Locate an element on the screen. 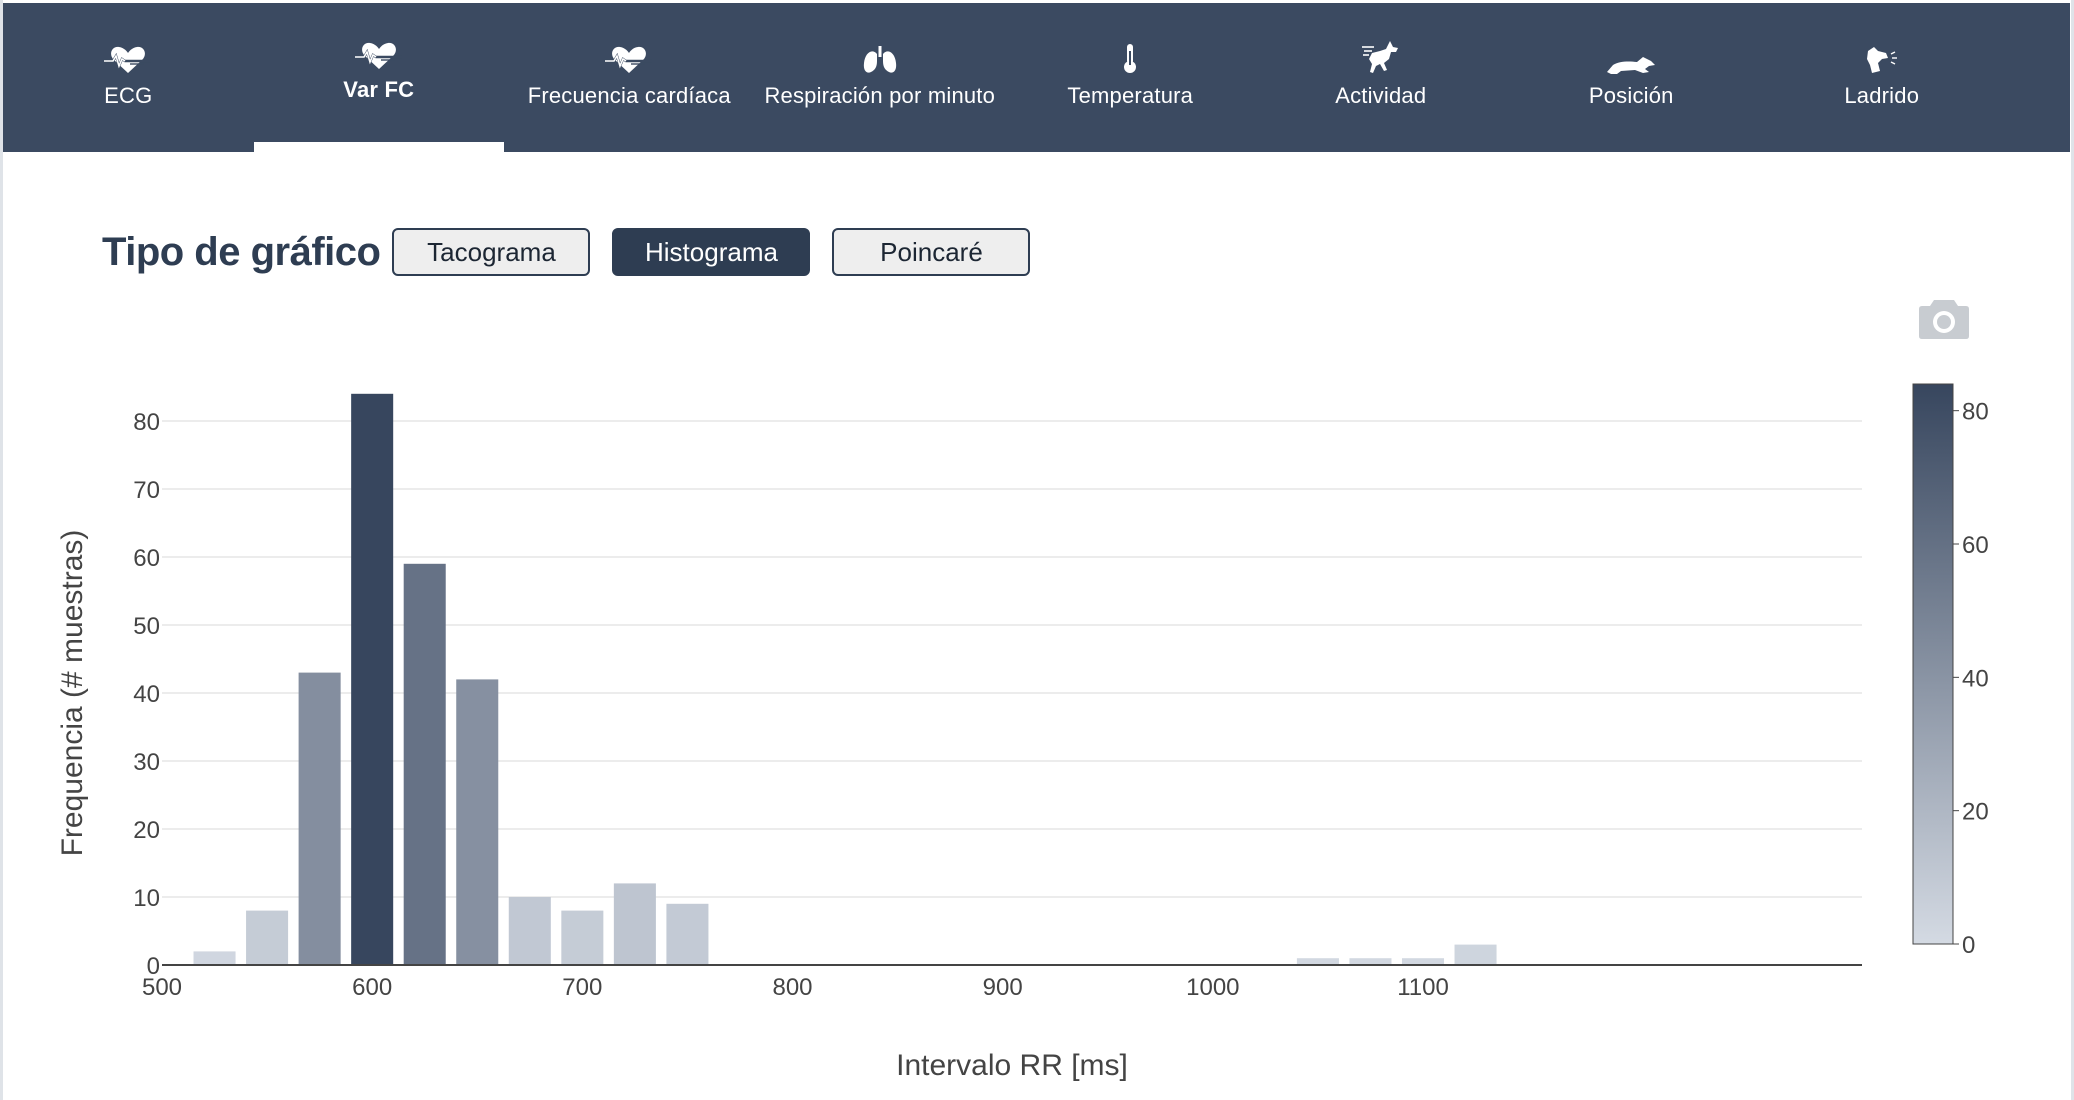 This screenshot has height=1100, width=2074. colorbar-tick-label: 60 is located at coordinates (1975, 545).